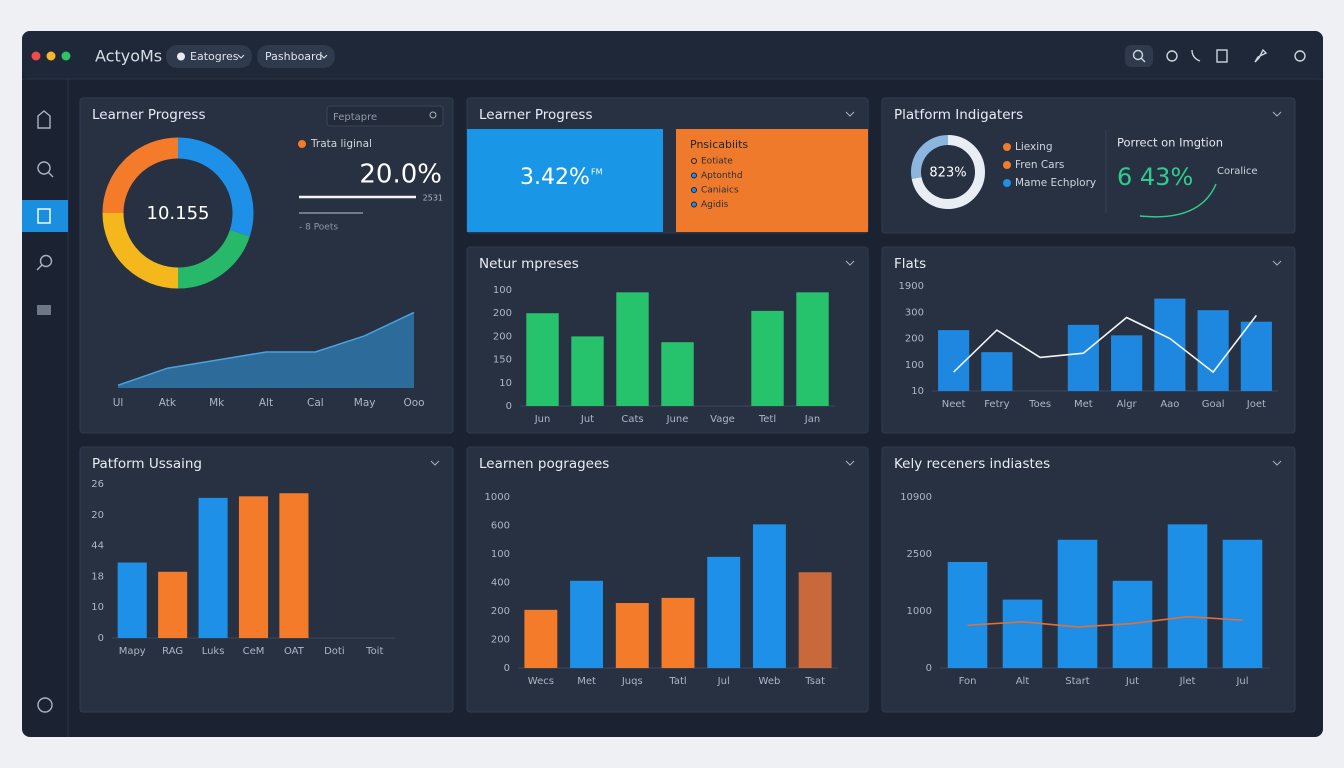 The height and width of the screenshot is (768, 1344). What do you see at coordinates (385, 116) in the screenshot?
I see `search-box` at bounding box center [385, 116].